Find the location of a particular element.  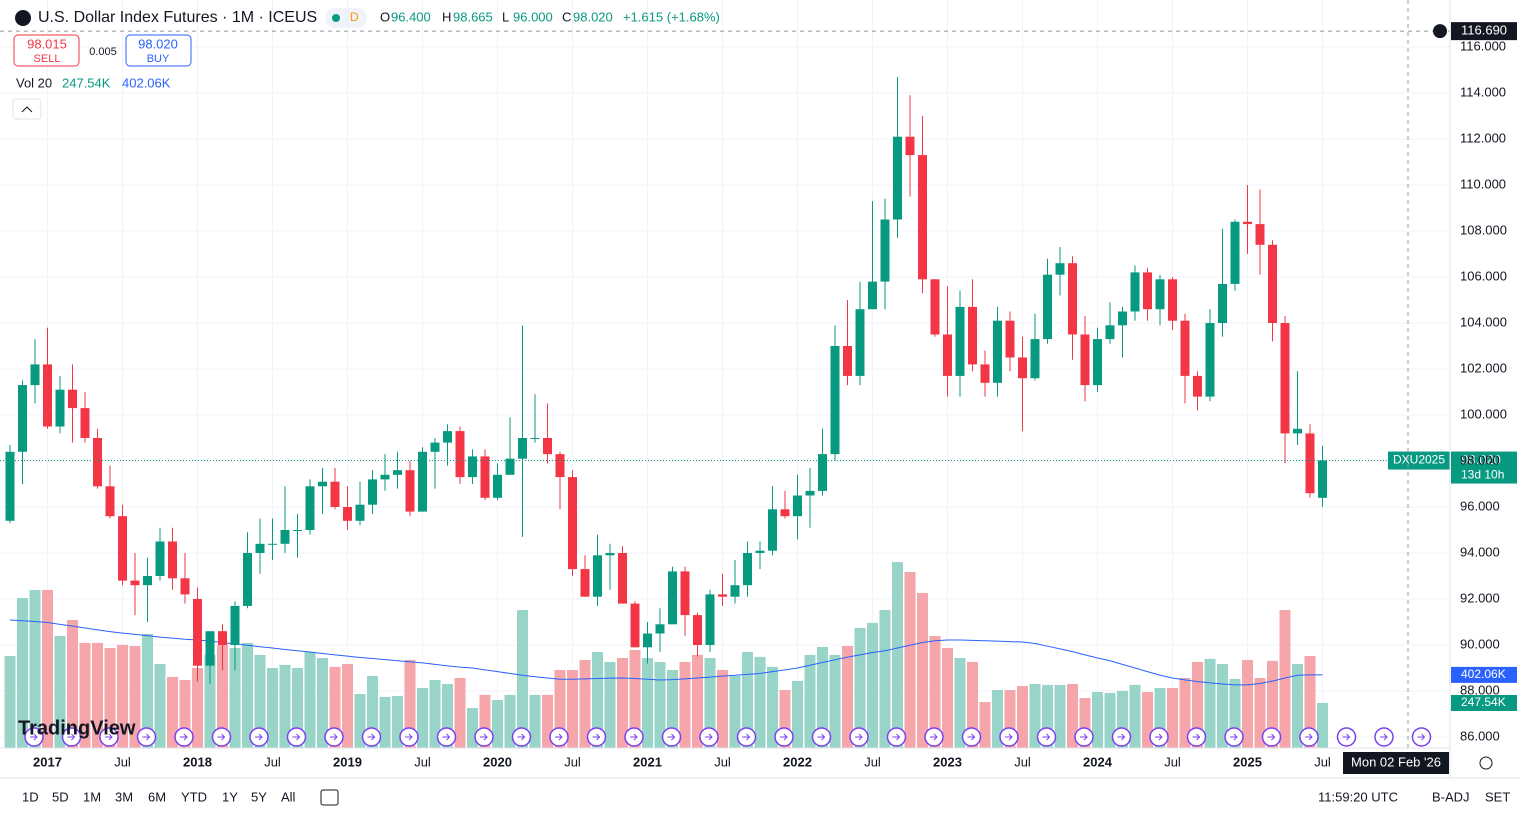

buy-price: 98.020 is located at coordinates (158, 43).